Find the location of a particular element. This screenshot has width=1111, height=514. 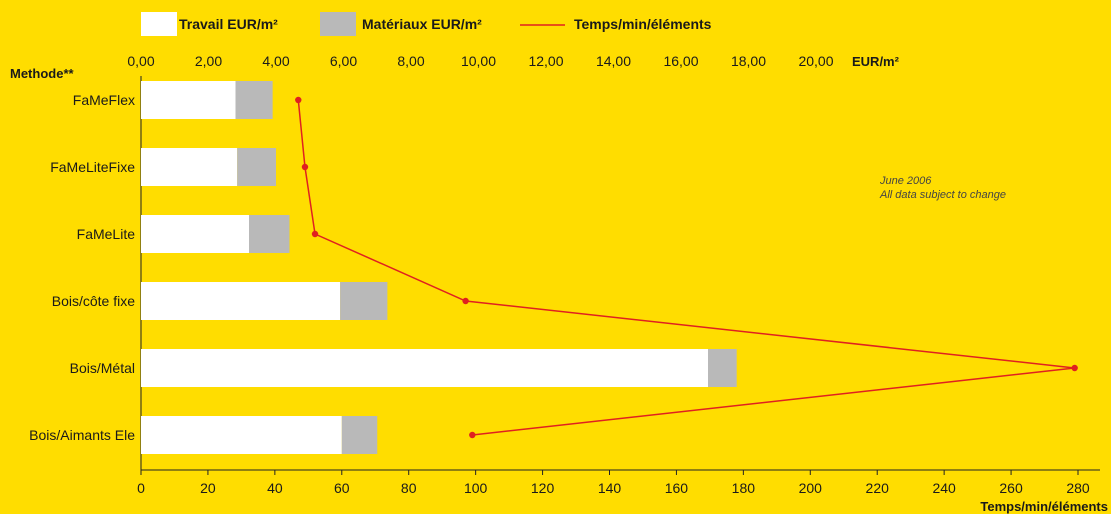

bottom-tick-label: 20 is located at coordinates (208, 488).